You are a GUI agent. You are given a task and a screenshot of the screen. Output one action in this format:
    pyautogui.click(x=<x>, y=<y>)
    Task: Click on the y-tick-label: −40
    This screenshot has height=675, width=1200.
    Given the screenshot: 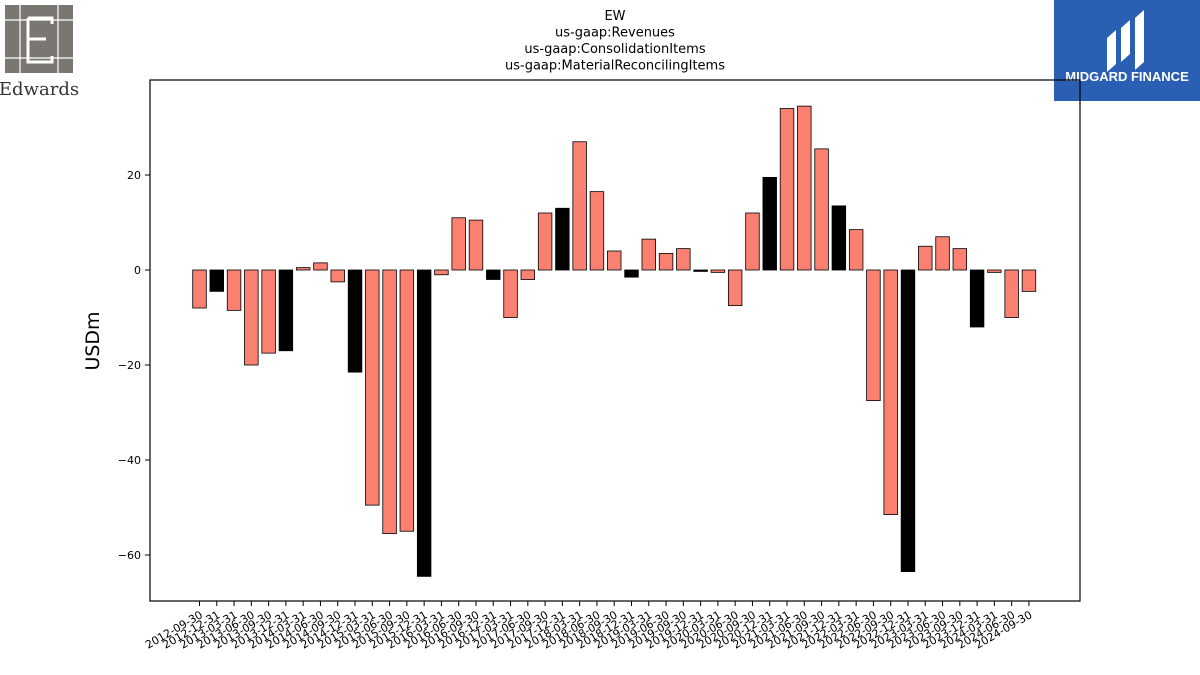 What is the action you would take?
    pyautogui.click(x=129, y=460)
    